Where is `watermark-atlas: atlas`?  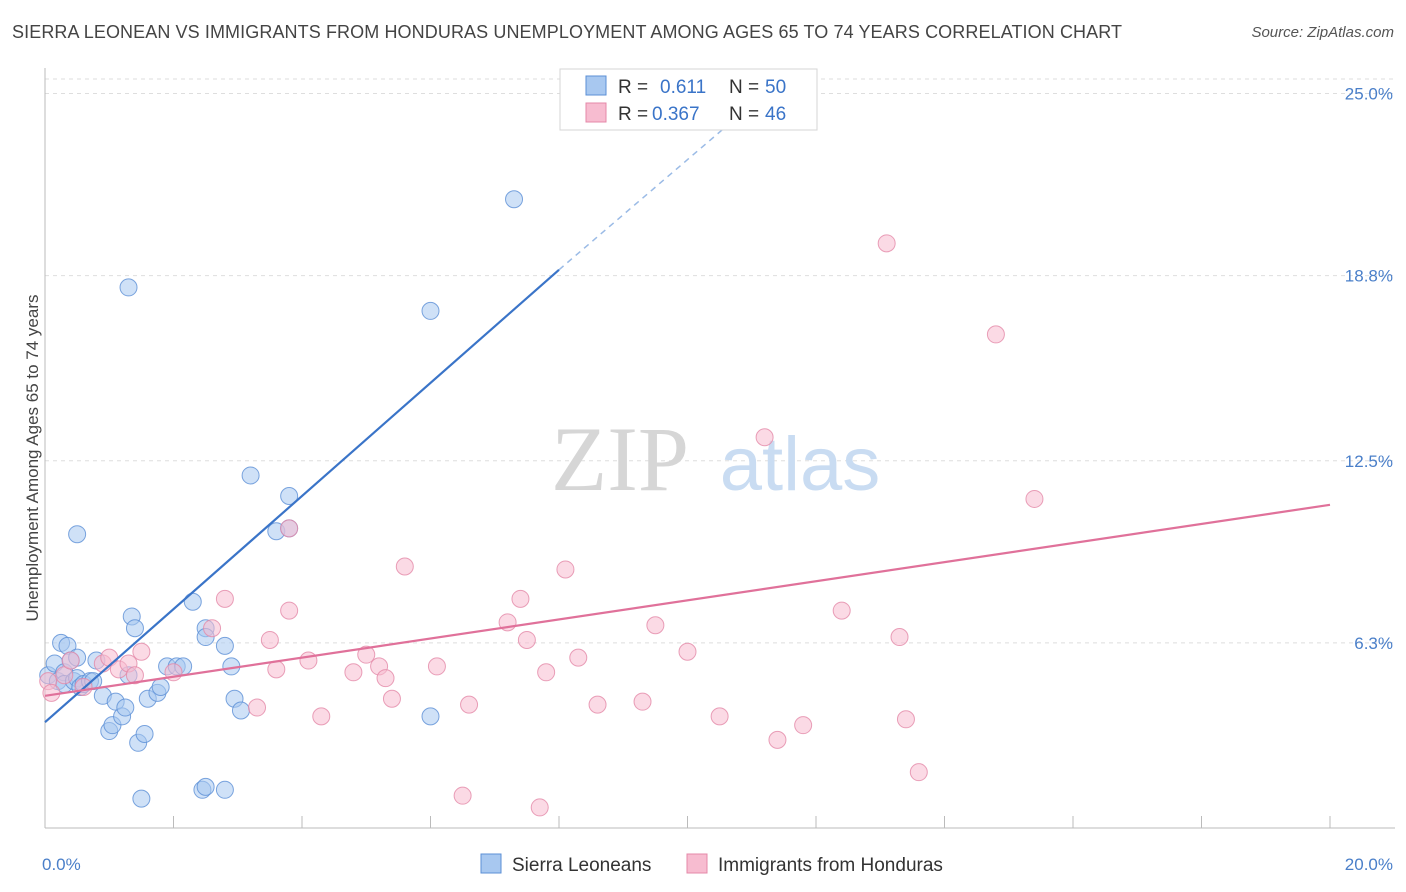
watermark-atlas: atlas is located at coordinates (800, 464).